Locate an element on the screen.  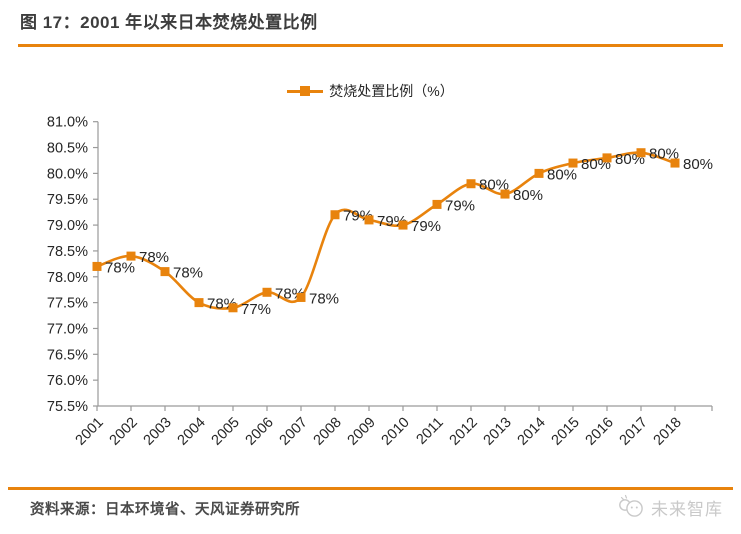
logo-text: 未来智库 is located at coordinates (687, 509).